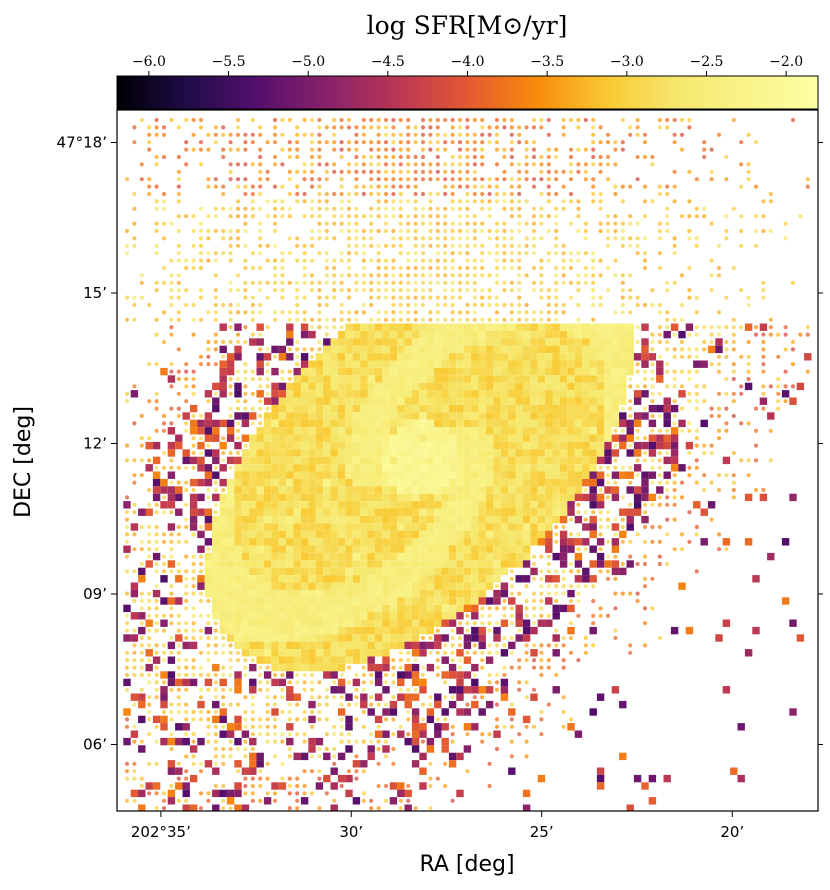 The height and width of the screenshot is (890, 830). Describe the element at coordinates (308, 62) in the screenshot. I see `colorbar-tick-label: −5.0` at that location.